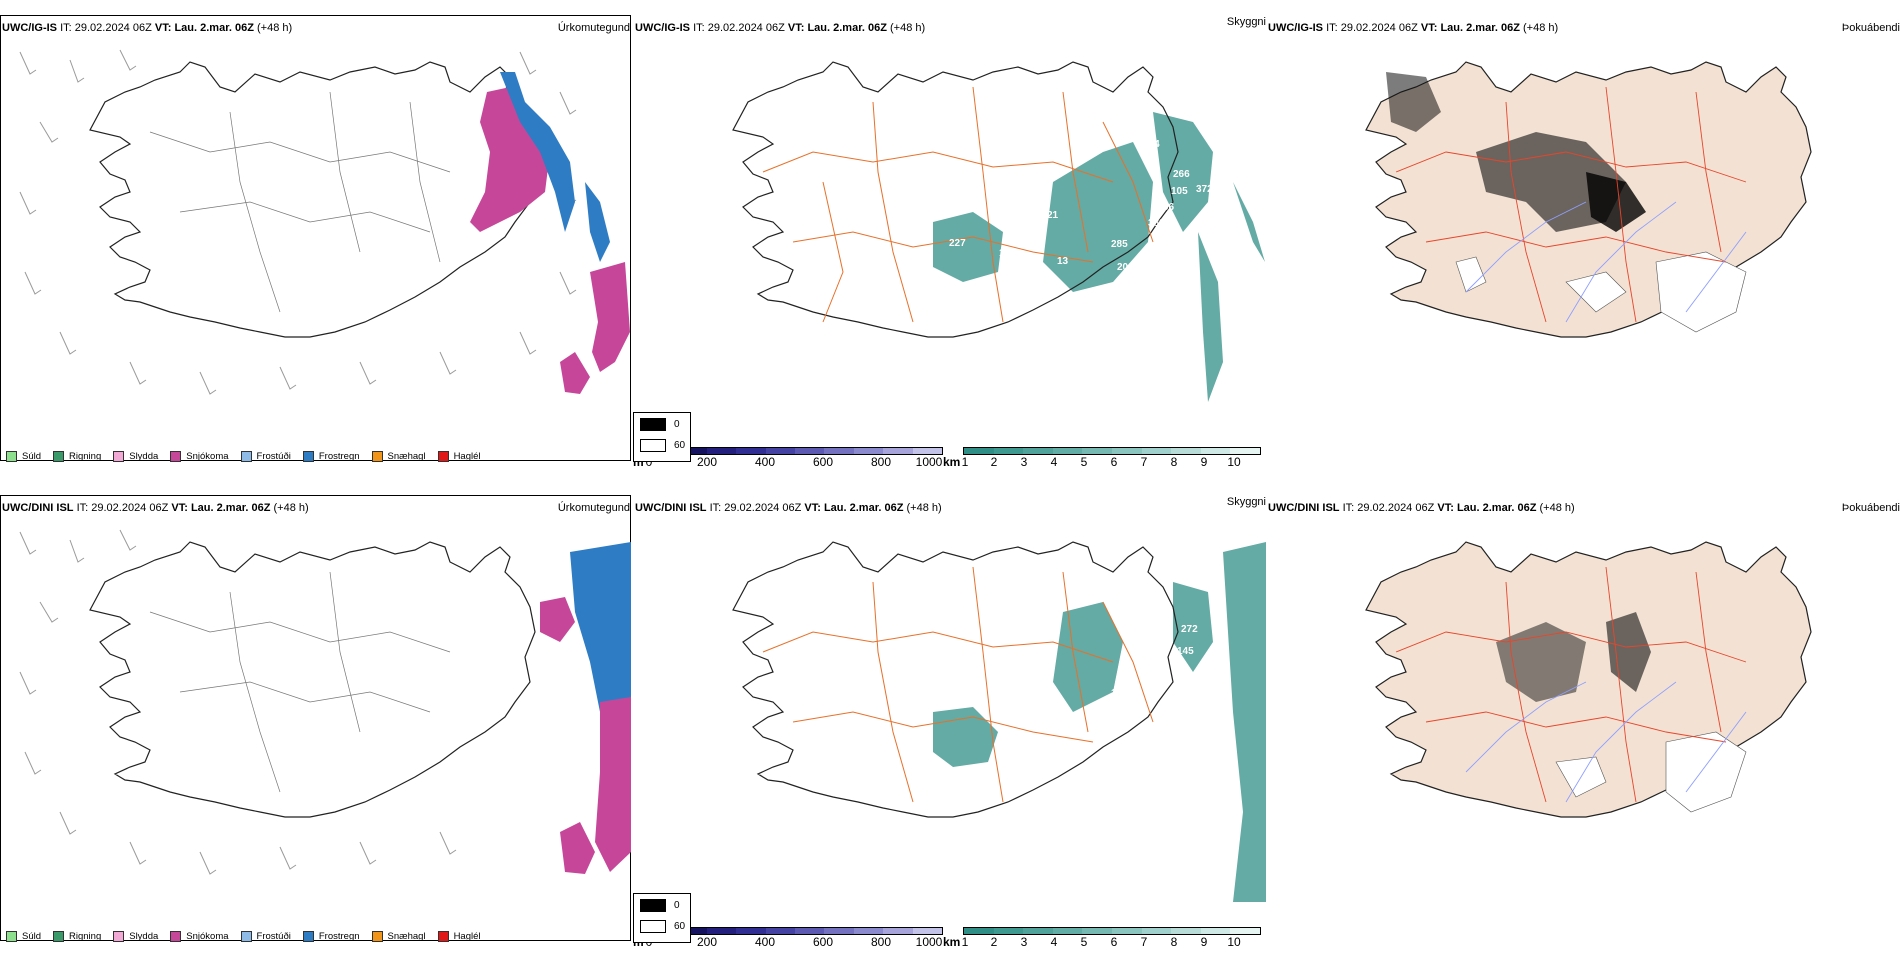 This screenshot has height=955, width=1900. I want to click on vis-label: 867, so click(1126, 114).